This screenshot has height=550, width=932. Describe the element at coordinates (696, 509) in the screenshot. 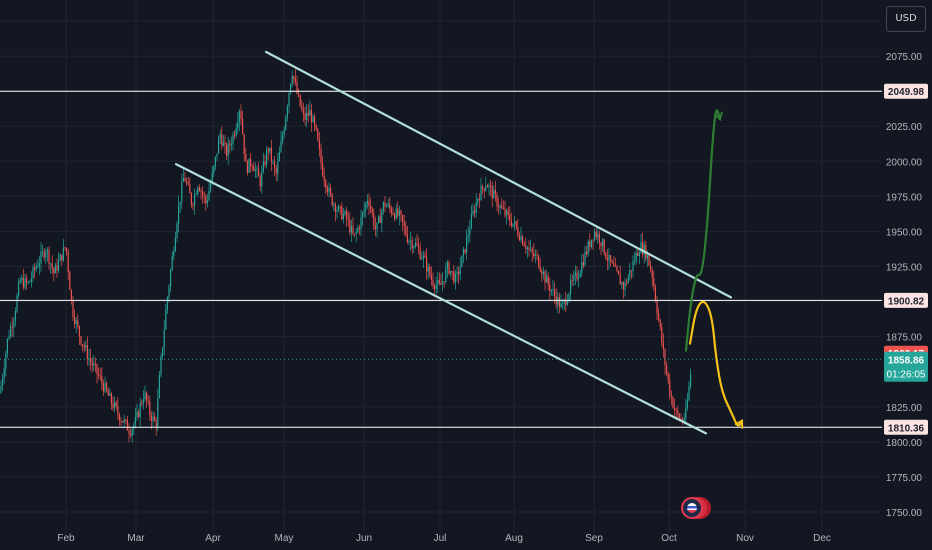

I see `us-economic-event-icon` at that location.